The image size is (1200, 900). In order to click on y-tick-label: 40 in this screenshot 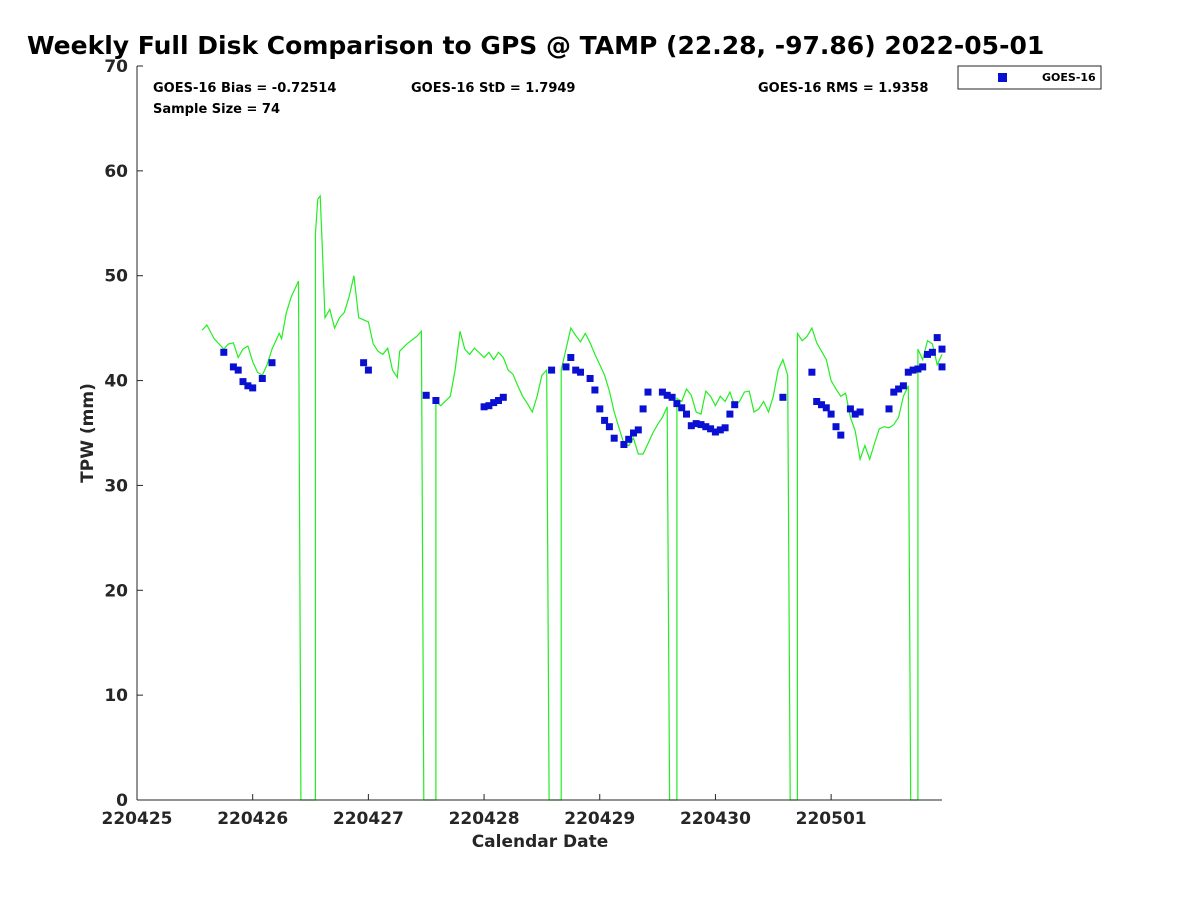, I will do `click(116, 382)`.